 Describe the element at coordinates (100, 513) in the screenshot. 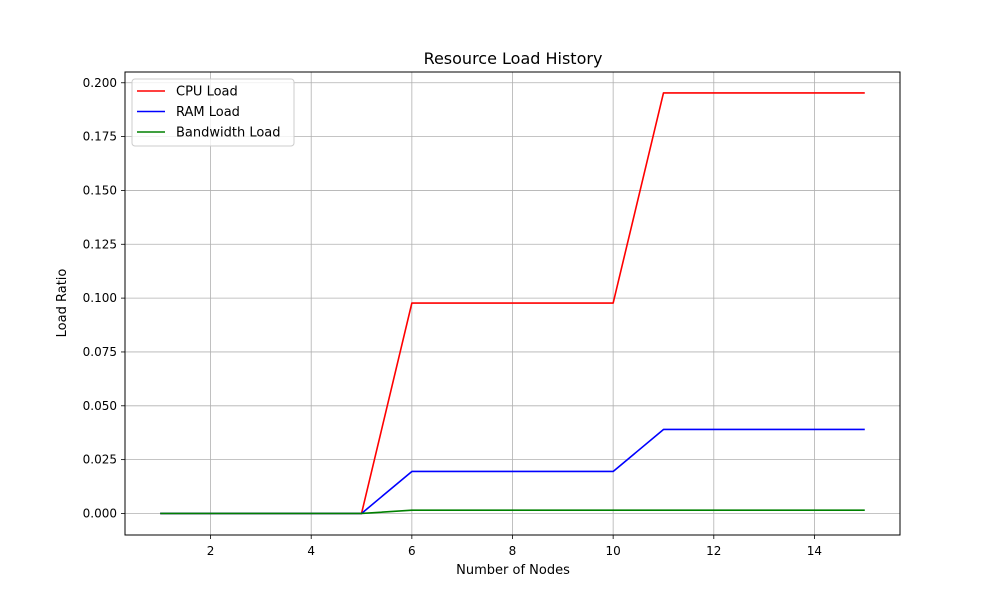

I see `y-tick-label: 0.000` at that location.